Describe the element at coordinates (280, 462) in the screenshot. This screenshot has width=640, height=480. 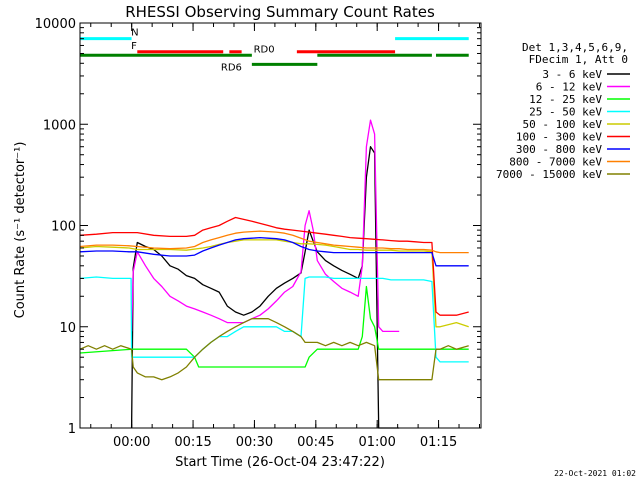
I see `x-axis-label: Start Time (26-Oct-04 23:47:22)` at that location.